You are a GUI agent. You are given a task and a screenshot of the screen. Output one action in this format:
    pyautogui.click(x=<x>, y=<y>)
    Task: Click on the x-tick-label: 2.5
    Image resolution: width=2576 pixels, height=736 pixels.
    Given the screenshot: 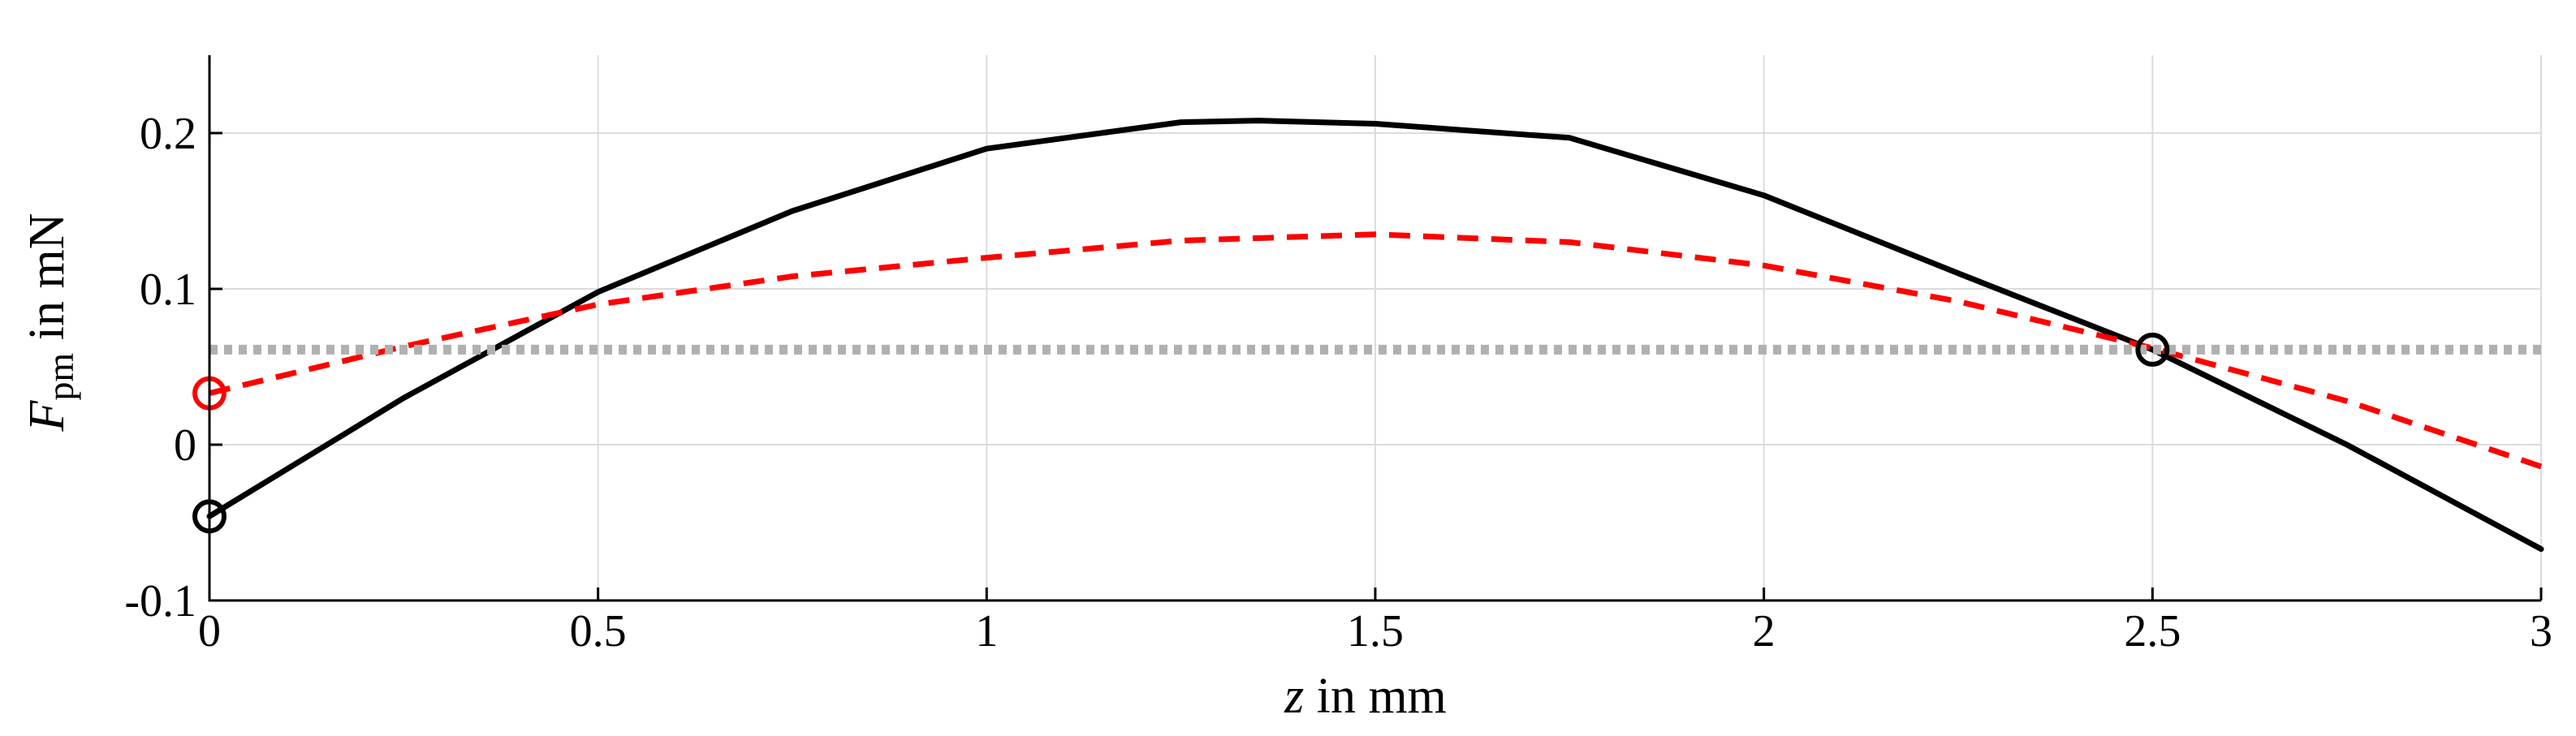 What is the action you would take?
    pyautogui.click(x=2152, y=631)
    